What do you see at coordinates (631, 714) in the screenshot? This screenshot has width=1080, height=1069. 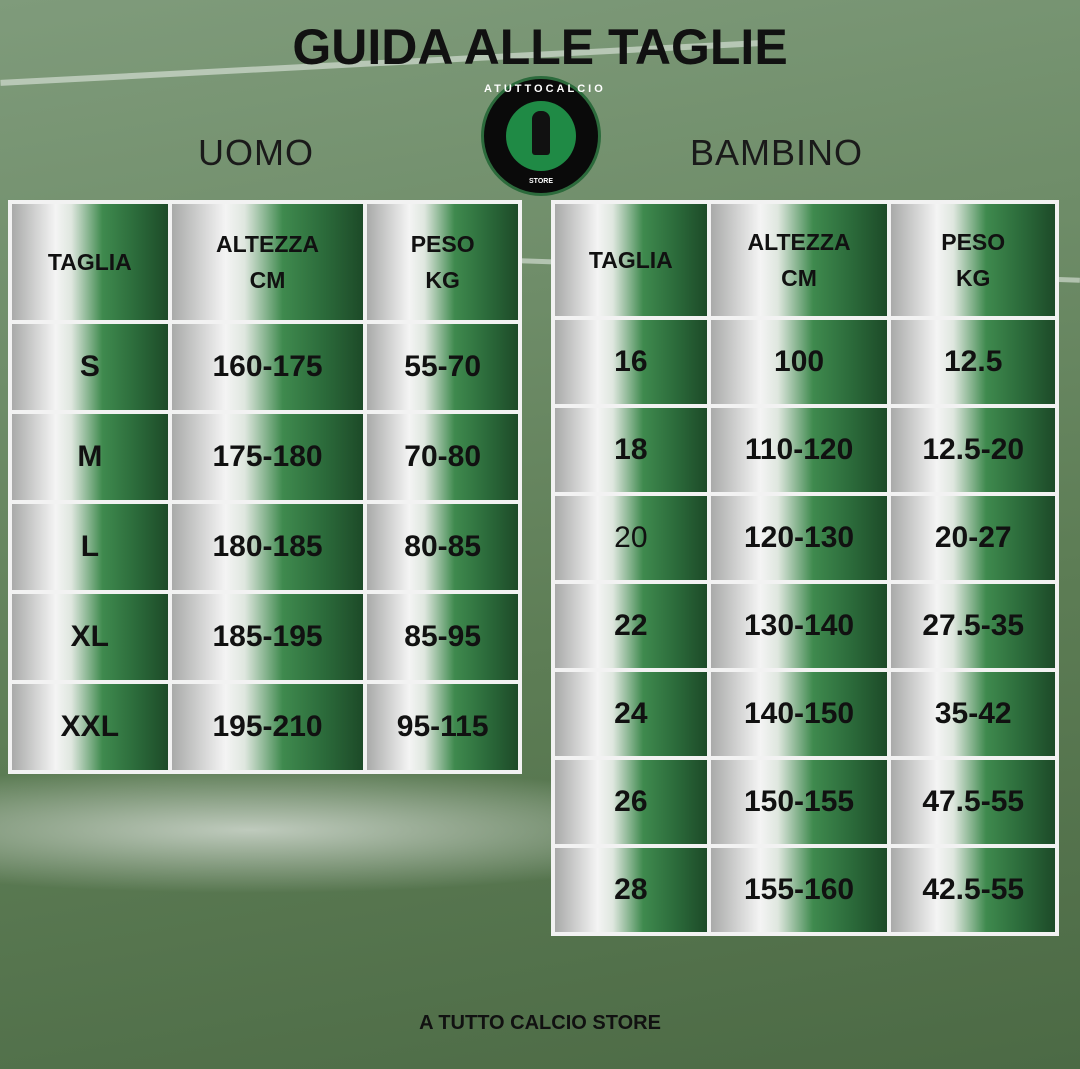 I see `table-cell: 24` at bounding box center [631, 714].